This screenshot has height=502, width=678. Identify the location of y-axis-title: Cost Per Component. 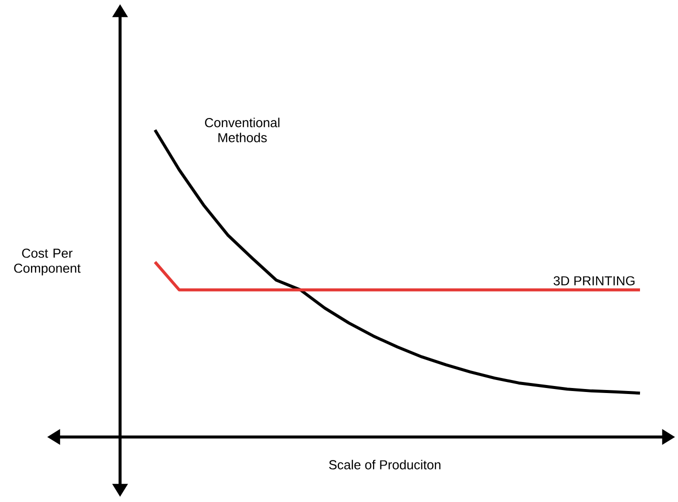
(47, 262).